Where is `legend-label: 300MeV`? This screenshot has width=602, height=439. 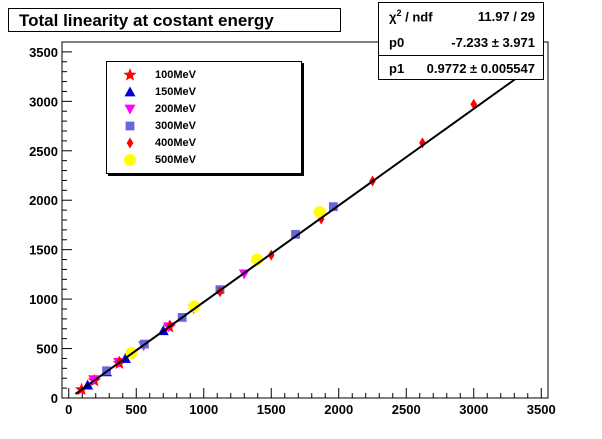 legend-label: 300MeV is located at coordinates (175, 126).